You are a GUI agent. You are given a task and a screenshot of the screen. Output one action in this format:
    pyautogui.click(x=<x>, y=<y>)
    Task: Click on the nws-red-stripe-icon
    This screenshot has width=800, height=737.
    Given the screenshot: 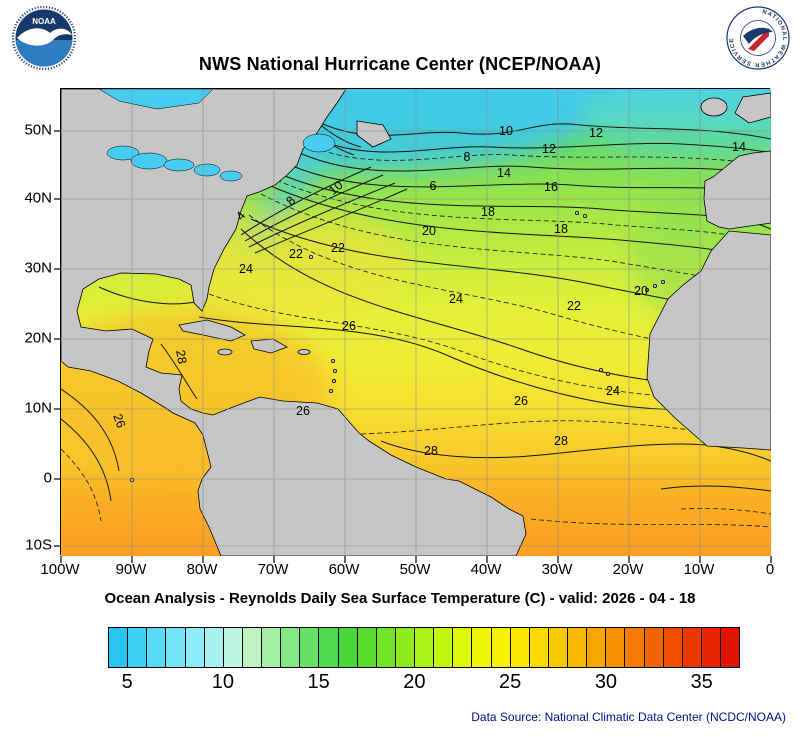 What is the action you would take?
    pyautogui.click(x=758, y=39)
    